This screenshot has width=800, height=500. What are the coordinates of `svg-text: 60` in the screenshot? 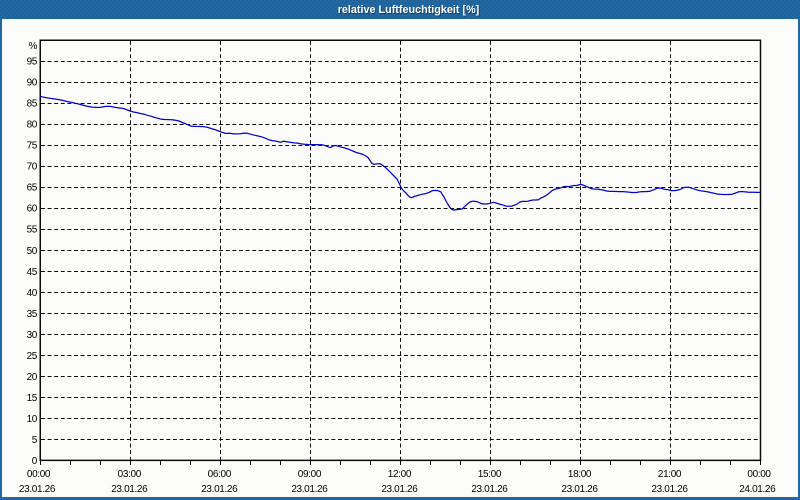 It's located at (32, 209).